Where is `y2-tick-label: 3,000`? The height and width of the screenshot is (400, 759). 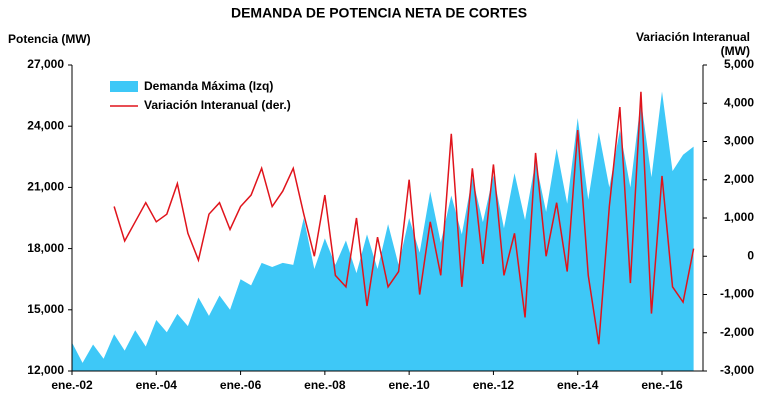 y2-tick-label: 3,000 is located at coordinates (739, 141).